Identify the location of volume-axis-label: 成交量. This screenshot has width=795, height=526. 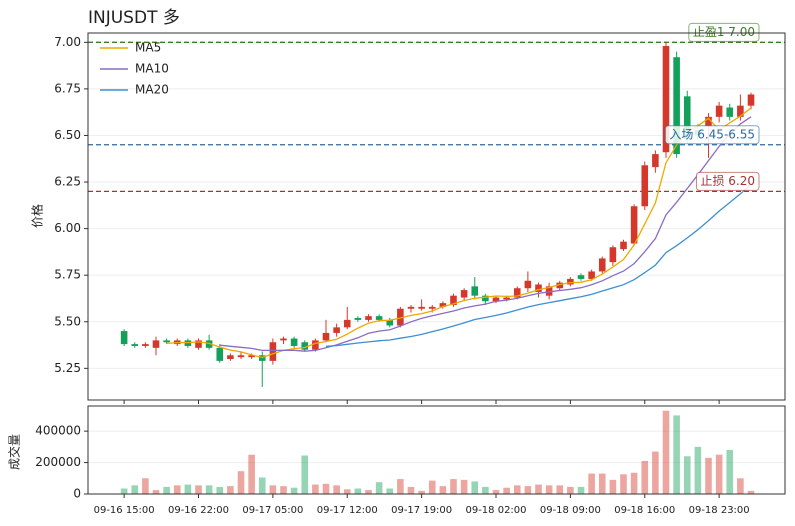
(14, 452).